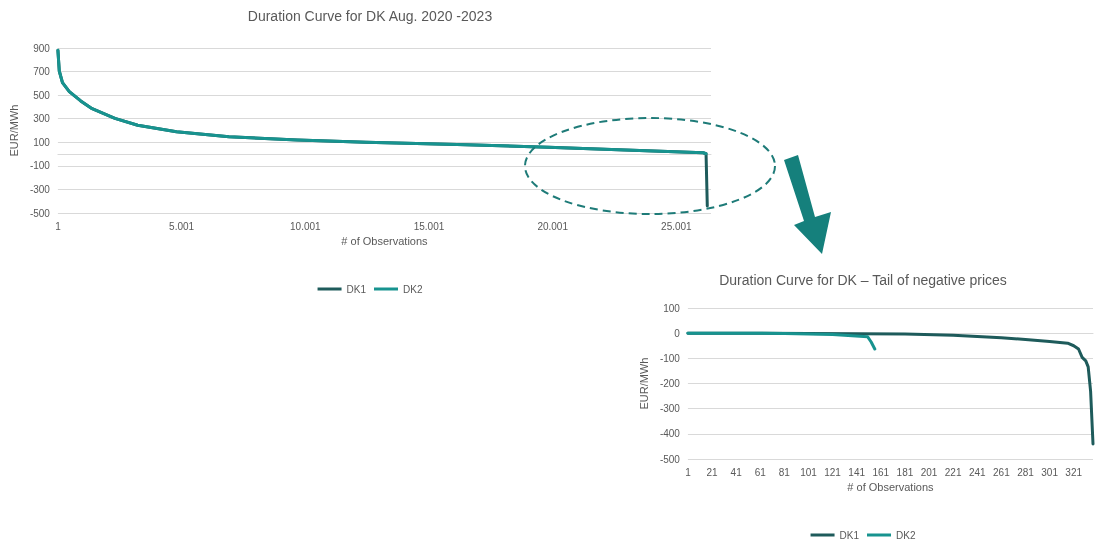 The width and height of the screenshot is (1096, 542). Describe the element at coordinates (857, 472) in the screenshot. I see `x-tick-label: 141` at that location.